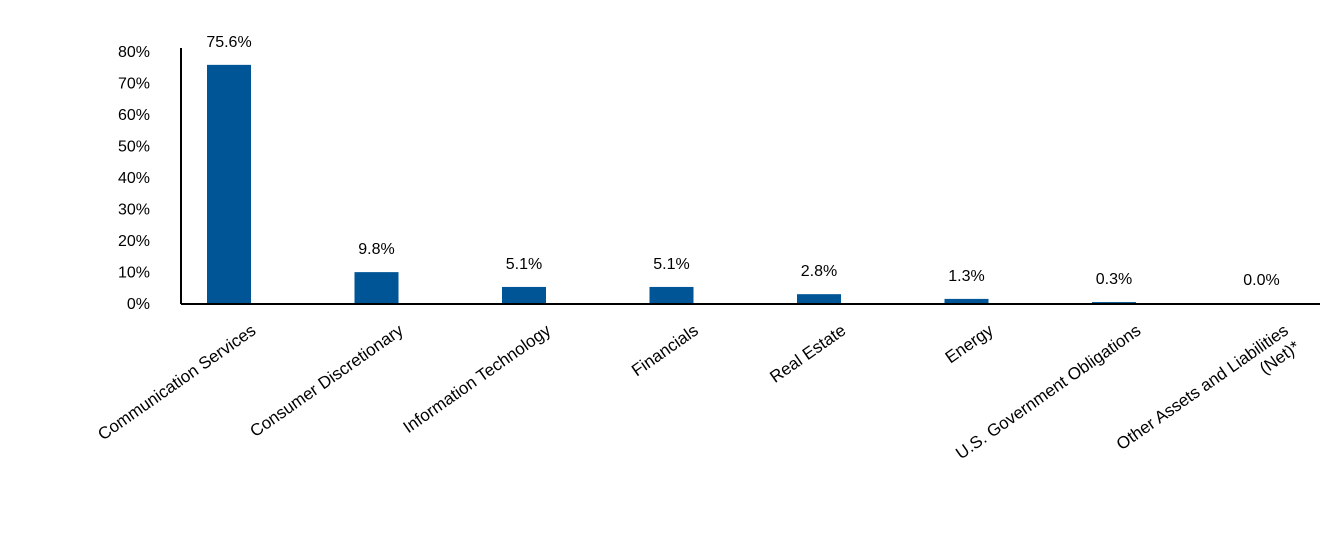  Describe the element at coordinates (819, 271) in the screenshot. I see `data-label: 2.8%` at that location.